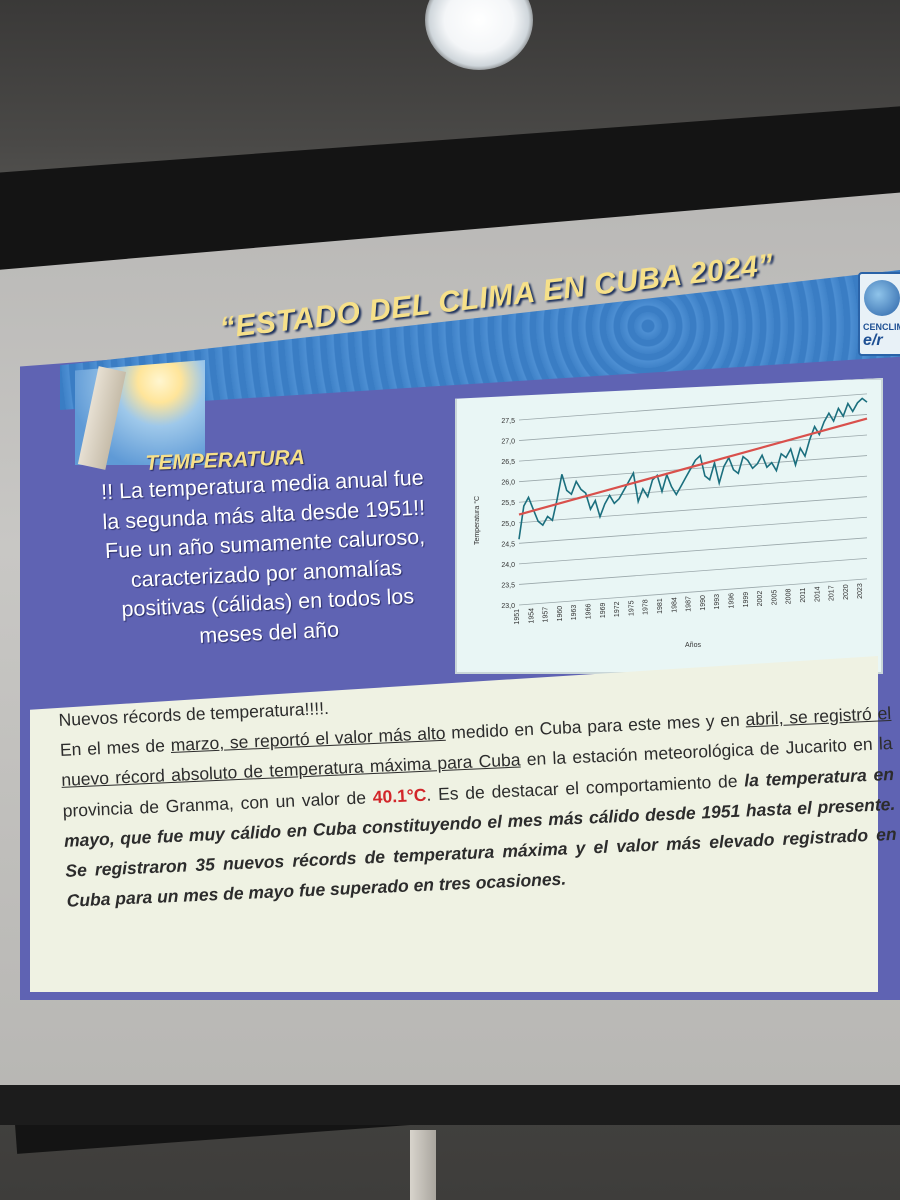  I want to click on y-axis-label: Temperatura °C, so click(477, 520).